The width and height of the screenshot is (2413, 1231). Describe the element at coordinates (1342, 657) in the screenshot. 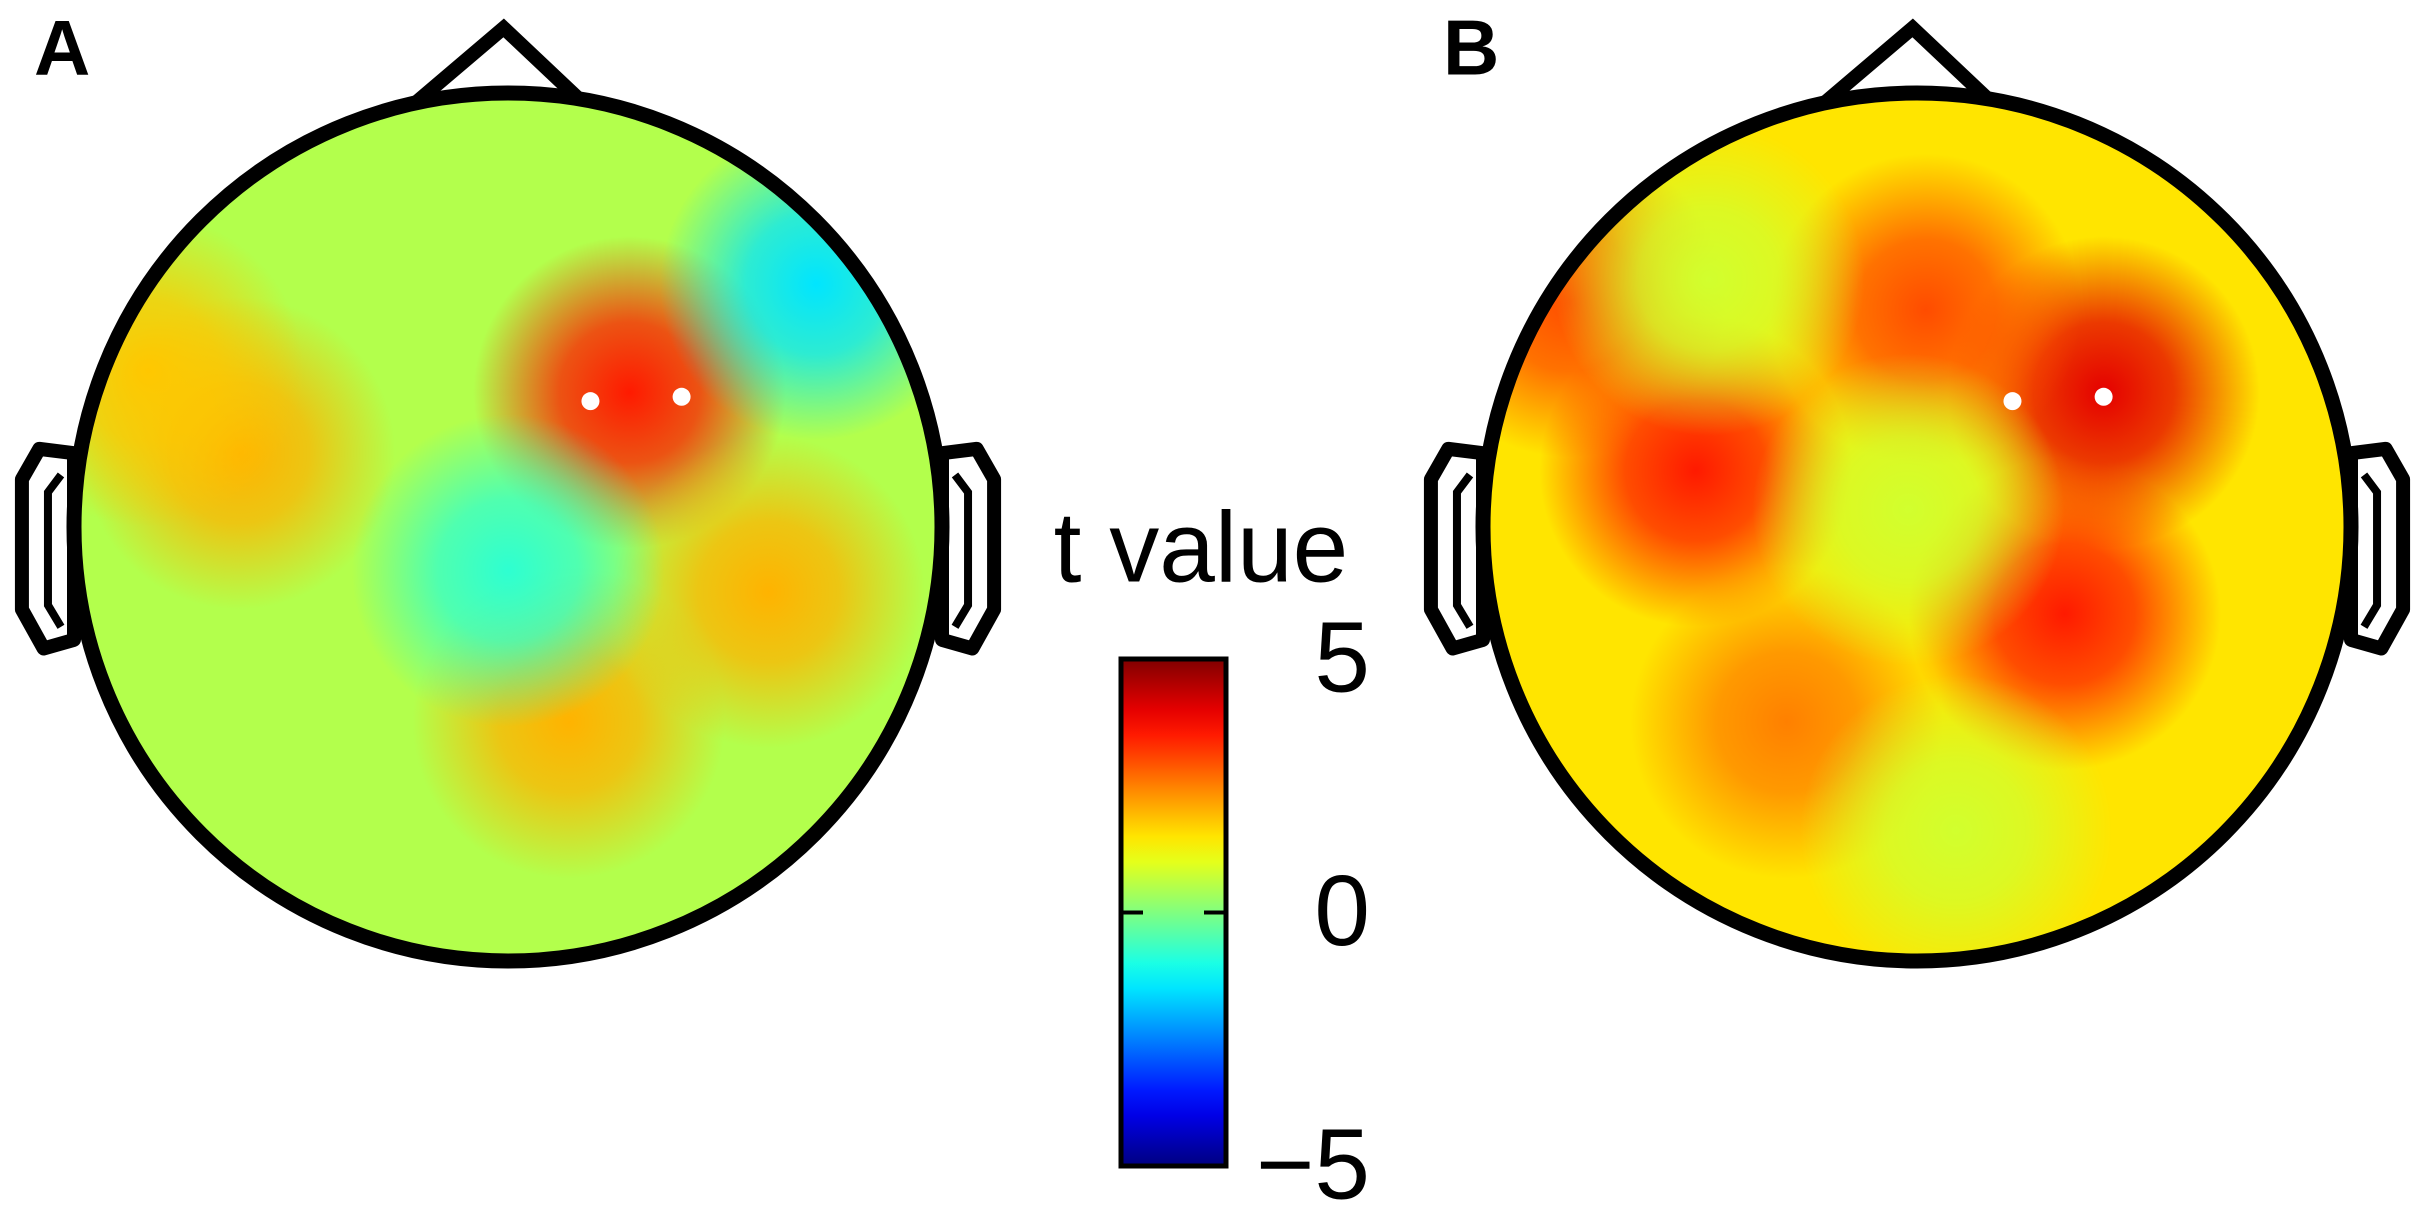

I see `colorbar-tick-label: 5` at that location.